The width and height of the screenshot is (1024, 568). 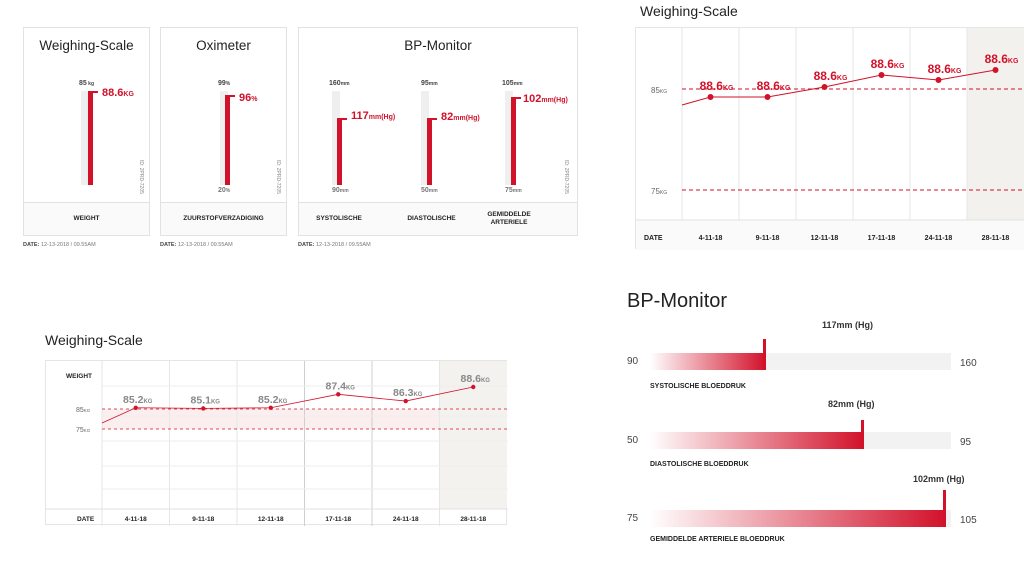 I want to click on oximeter-card-title: Oximeter, so click(x=223, y=45).